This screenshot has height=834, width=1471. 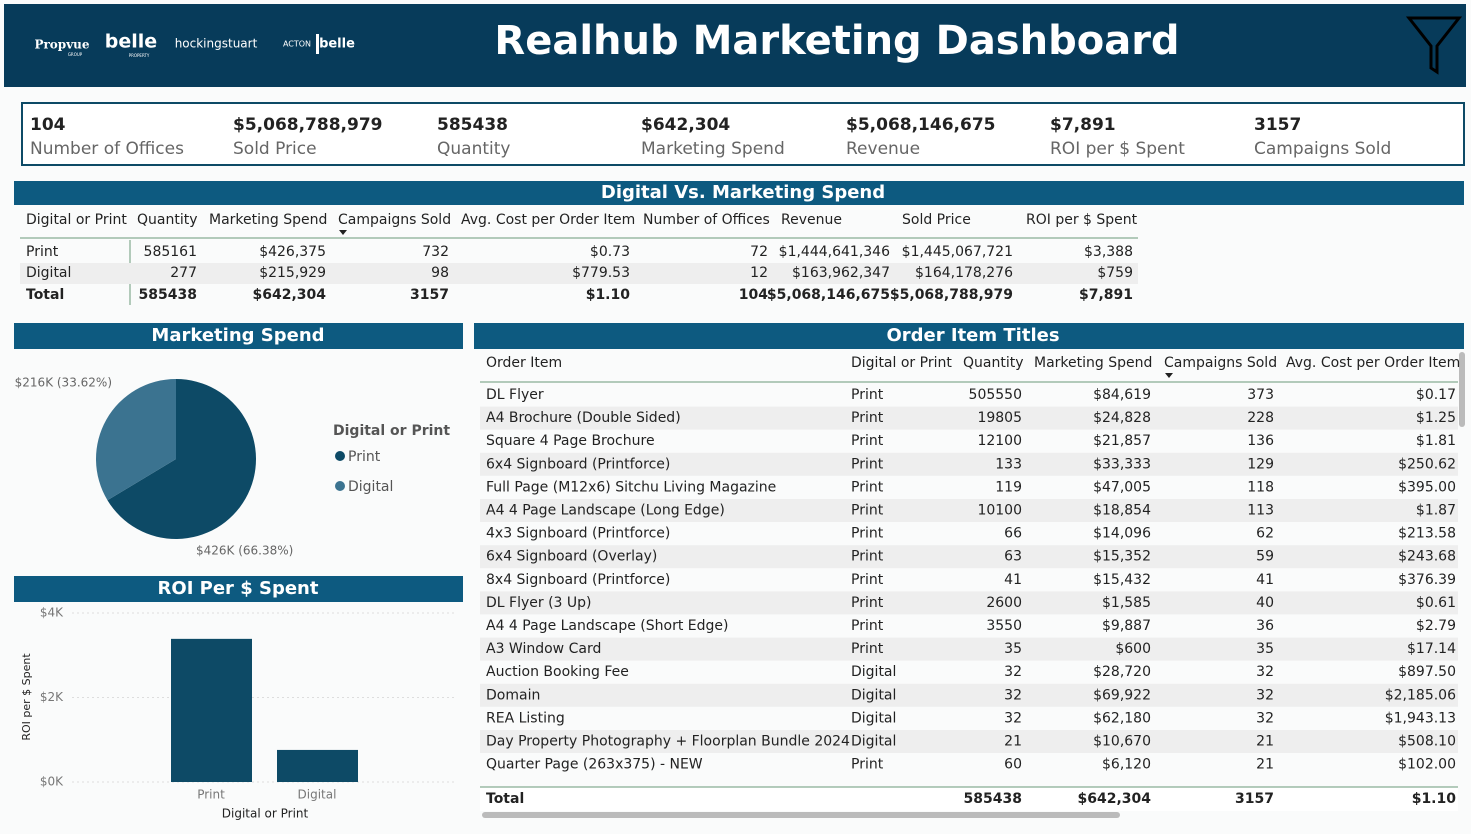 What do you see at coordinates (834, 252) in the screenshot?
I see `cell: $1,444,641,346` at bounding box center [834, 252].